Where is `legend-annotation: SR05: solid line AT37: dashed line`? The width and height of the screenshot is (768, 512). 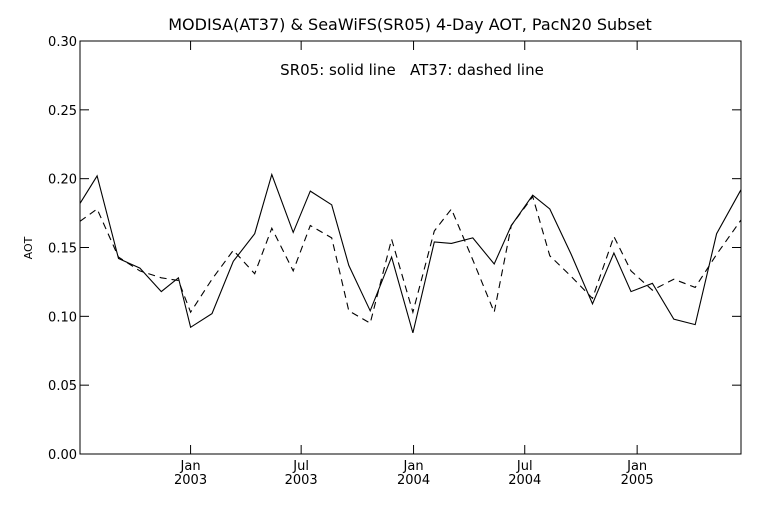
legend-annotation: SR05: solid line AT37: dashed line is located at coordinates (412, 70).